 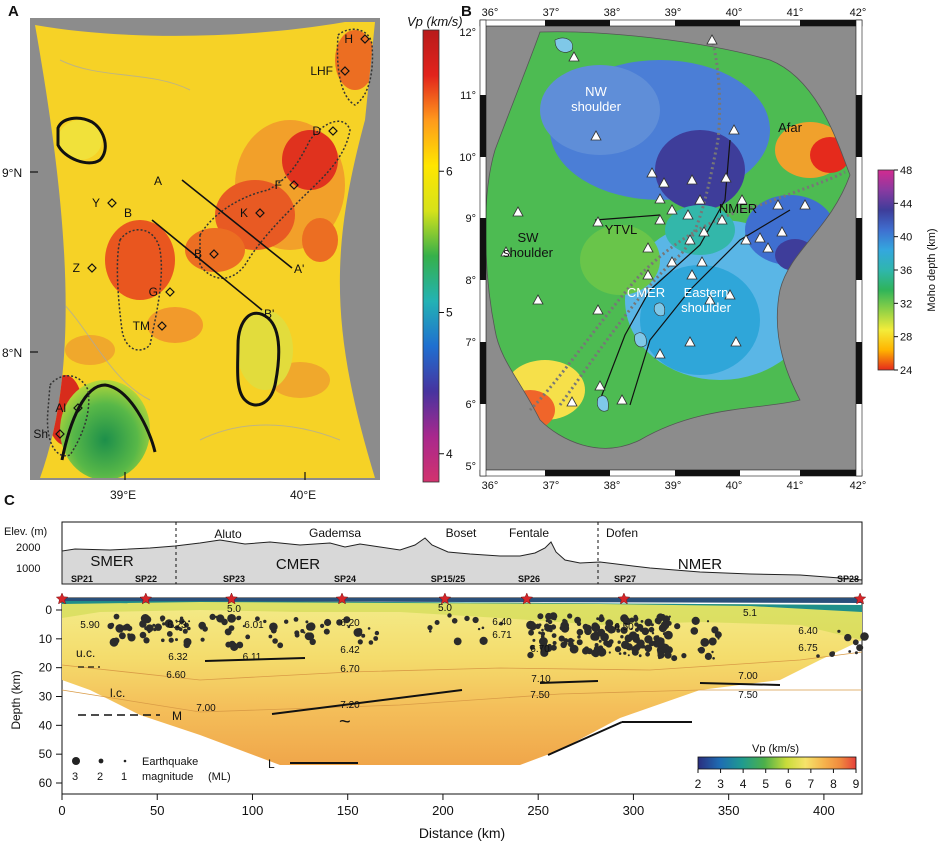 What do you see at coordinates (734, 13) in the screenshot?
I see `lon-top-4: 40°` at bounding box center [734, 13].